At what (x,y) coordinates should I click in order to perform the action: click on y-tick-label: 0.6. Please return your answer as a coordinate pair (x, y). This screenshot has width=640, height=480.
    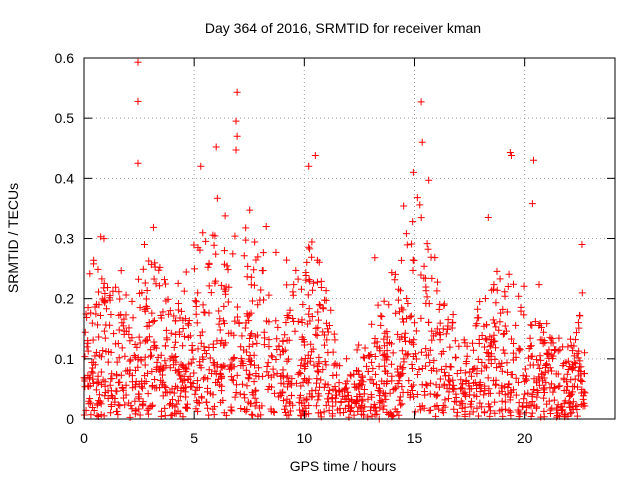
    Looking at the image, I should click on (65, 58).